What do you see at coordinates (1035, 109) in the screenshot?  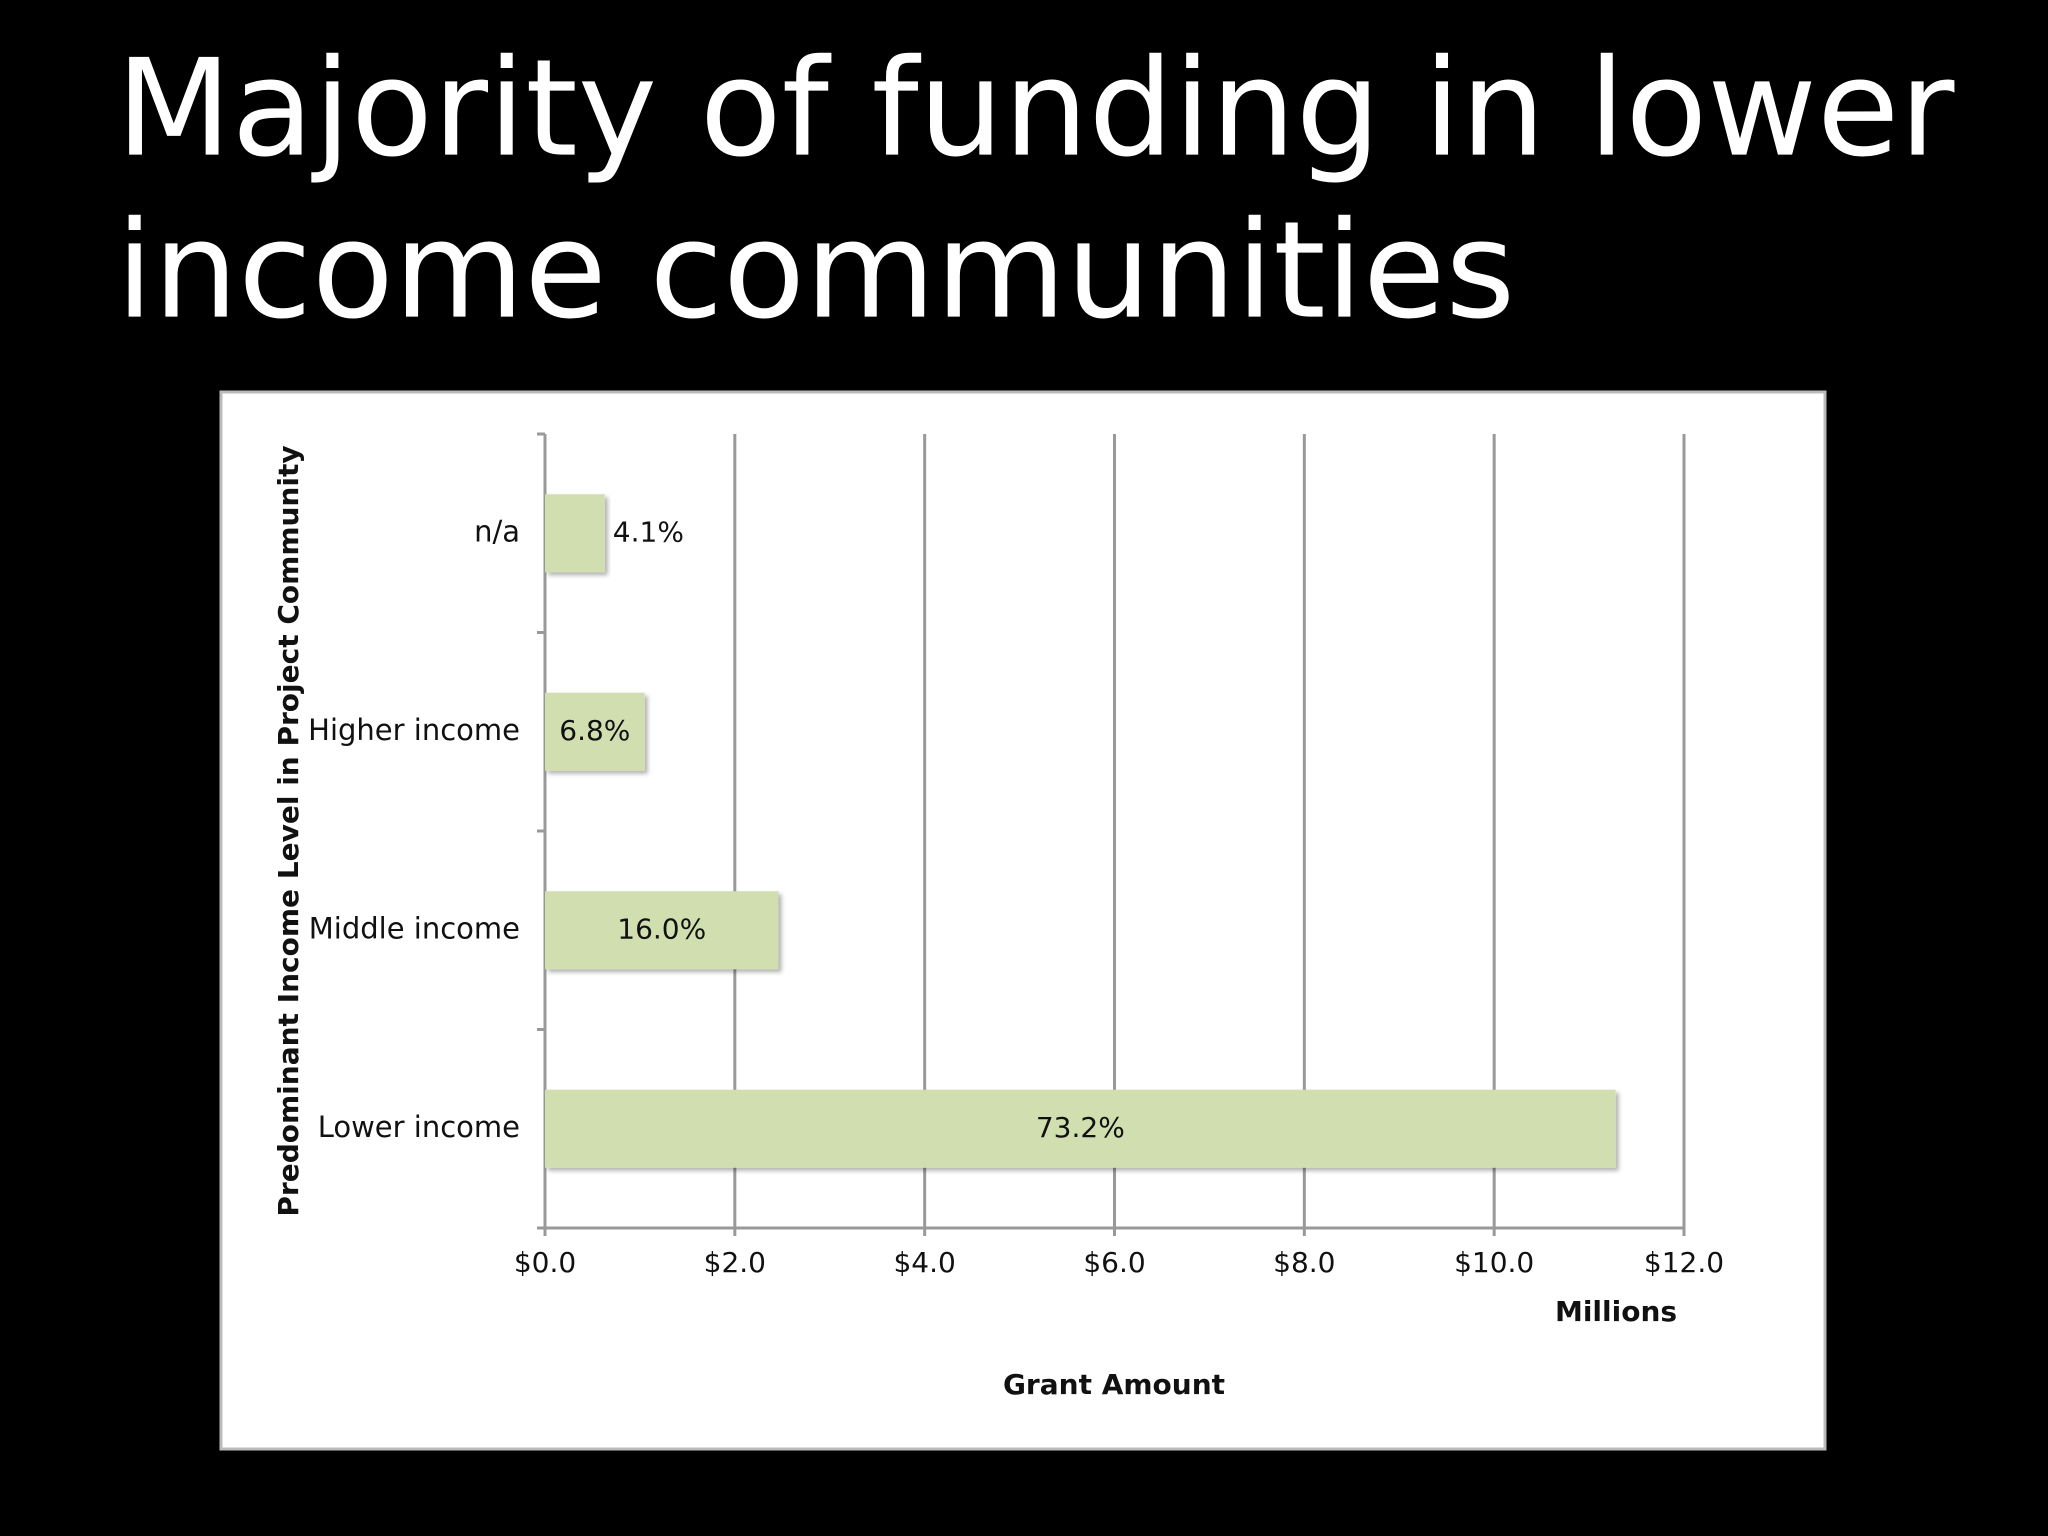 I see `title-line: Majority of funding in lower` at bounding box center [1035, 109].